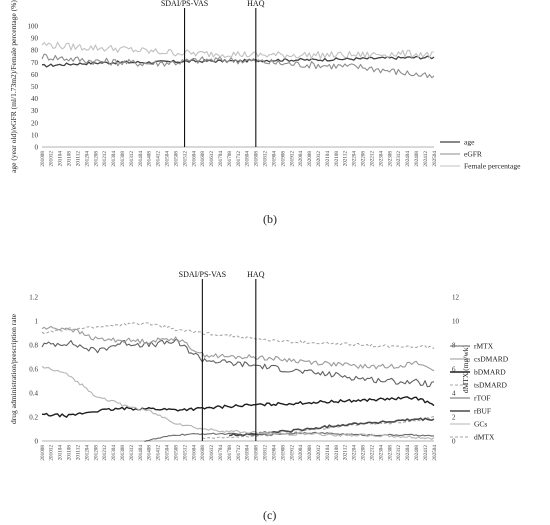 Image resolution: width=550 pixels, height=525 pixels. Describe the element at coordinates (70, 453) in the screenshot. I see `x-tick-label: 201108` at that location.